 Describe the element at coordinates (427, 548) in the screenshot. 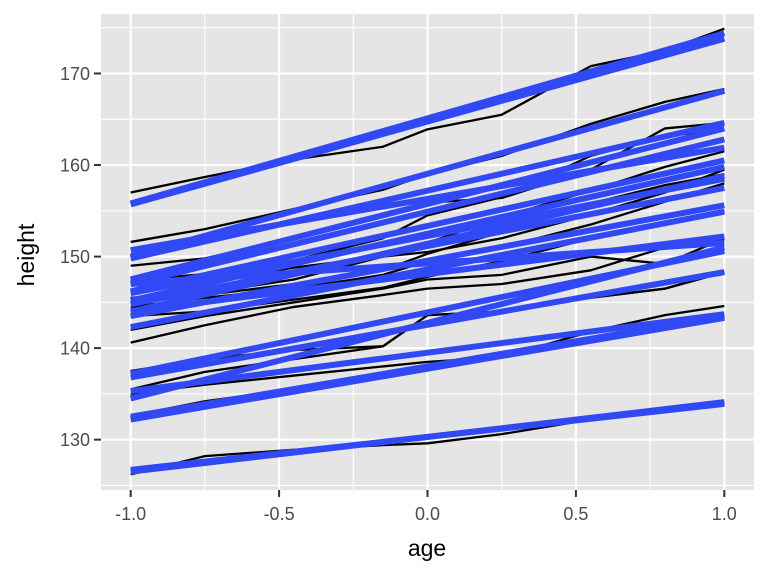

I see `x-axis-title: age` at that location.